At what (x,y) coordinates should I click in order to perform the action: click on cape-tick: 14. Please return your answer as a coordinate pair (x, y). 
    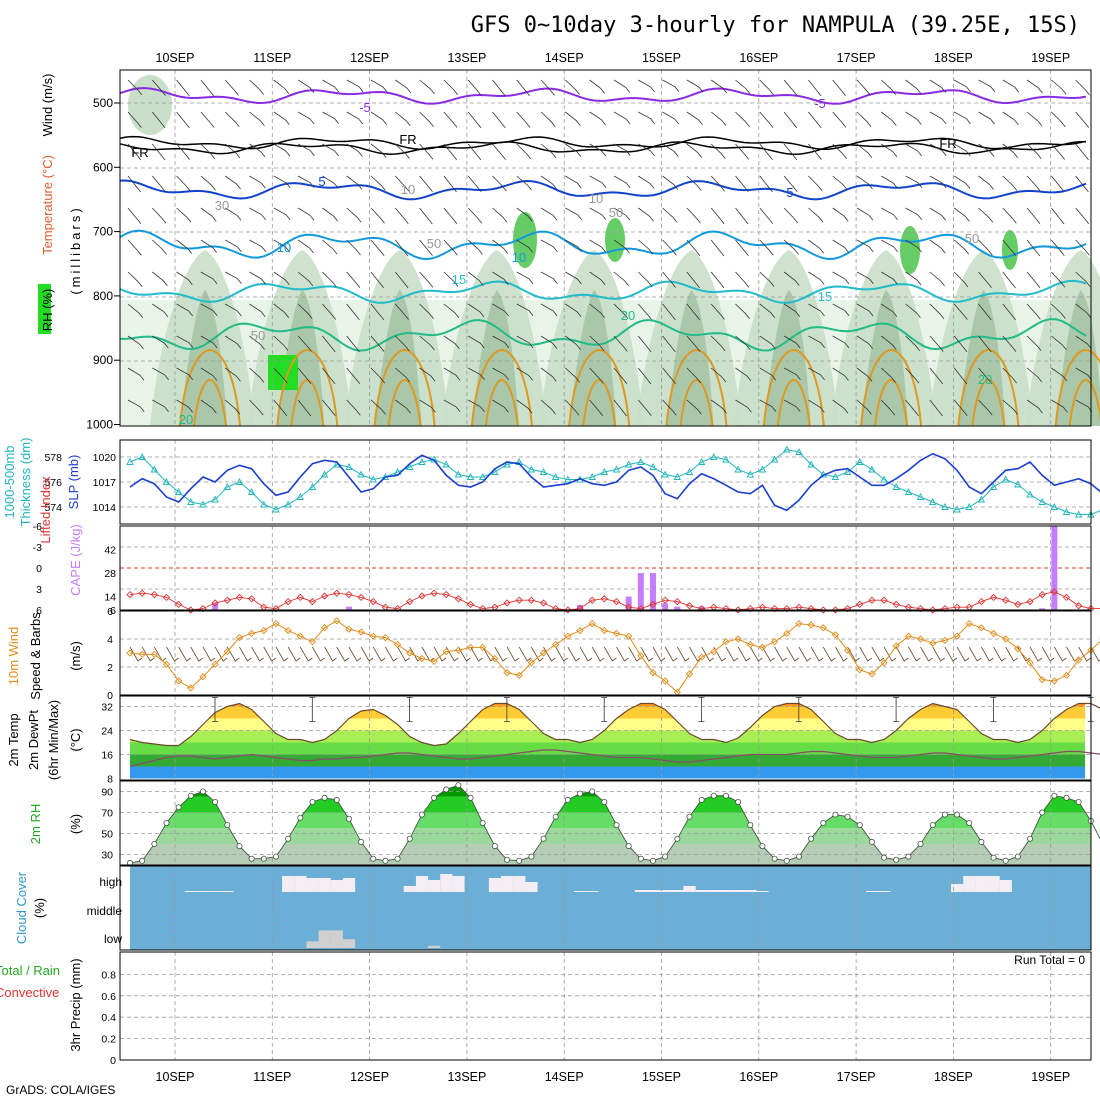
    Looking at the image, I should click on (110, 598).